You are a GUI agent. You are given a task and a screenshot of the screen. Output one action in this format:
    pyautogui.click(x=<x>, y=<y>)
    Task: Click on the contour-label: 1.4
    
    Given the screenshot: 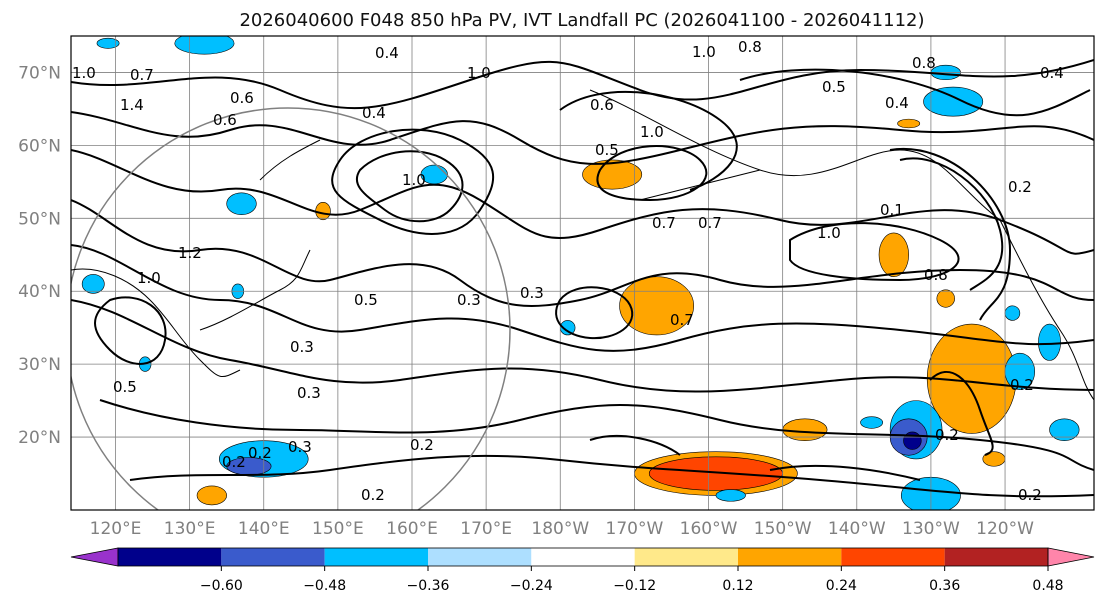 What is the action you would take?
    pyautogui.click(x=132, y=105)
    